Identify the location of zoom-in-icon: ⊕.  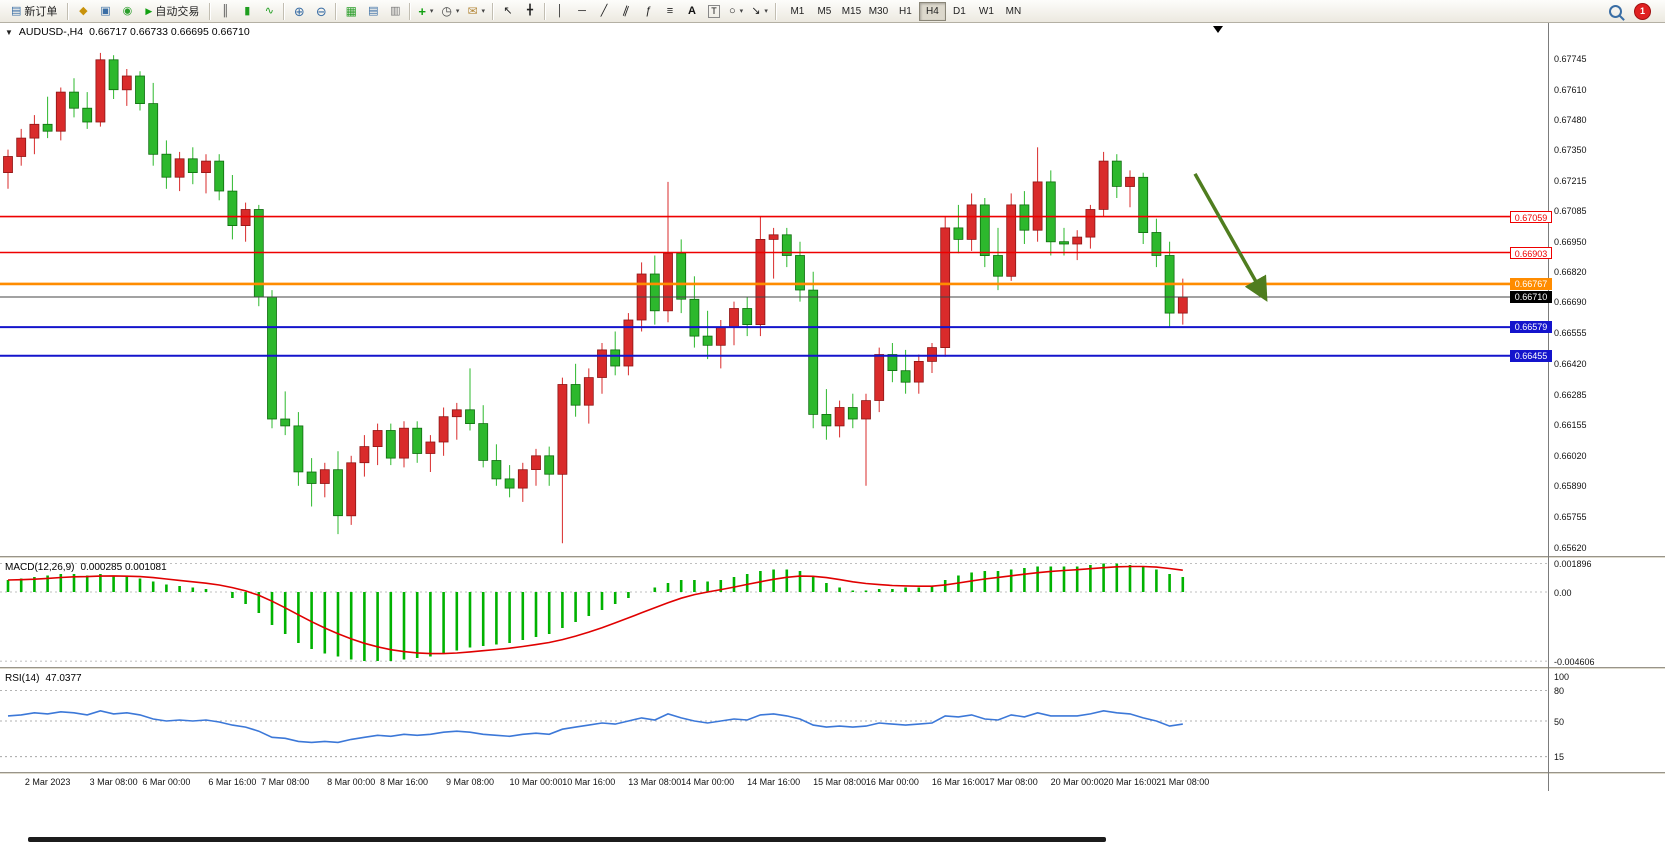
(299, 11).